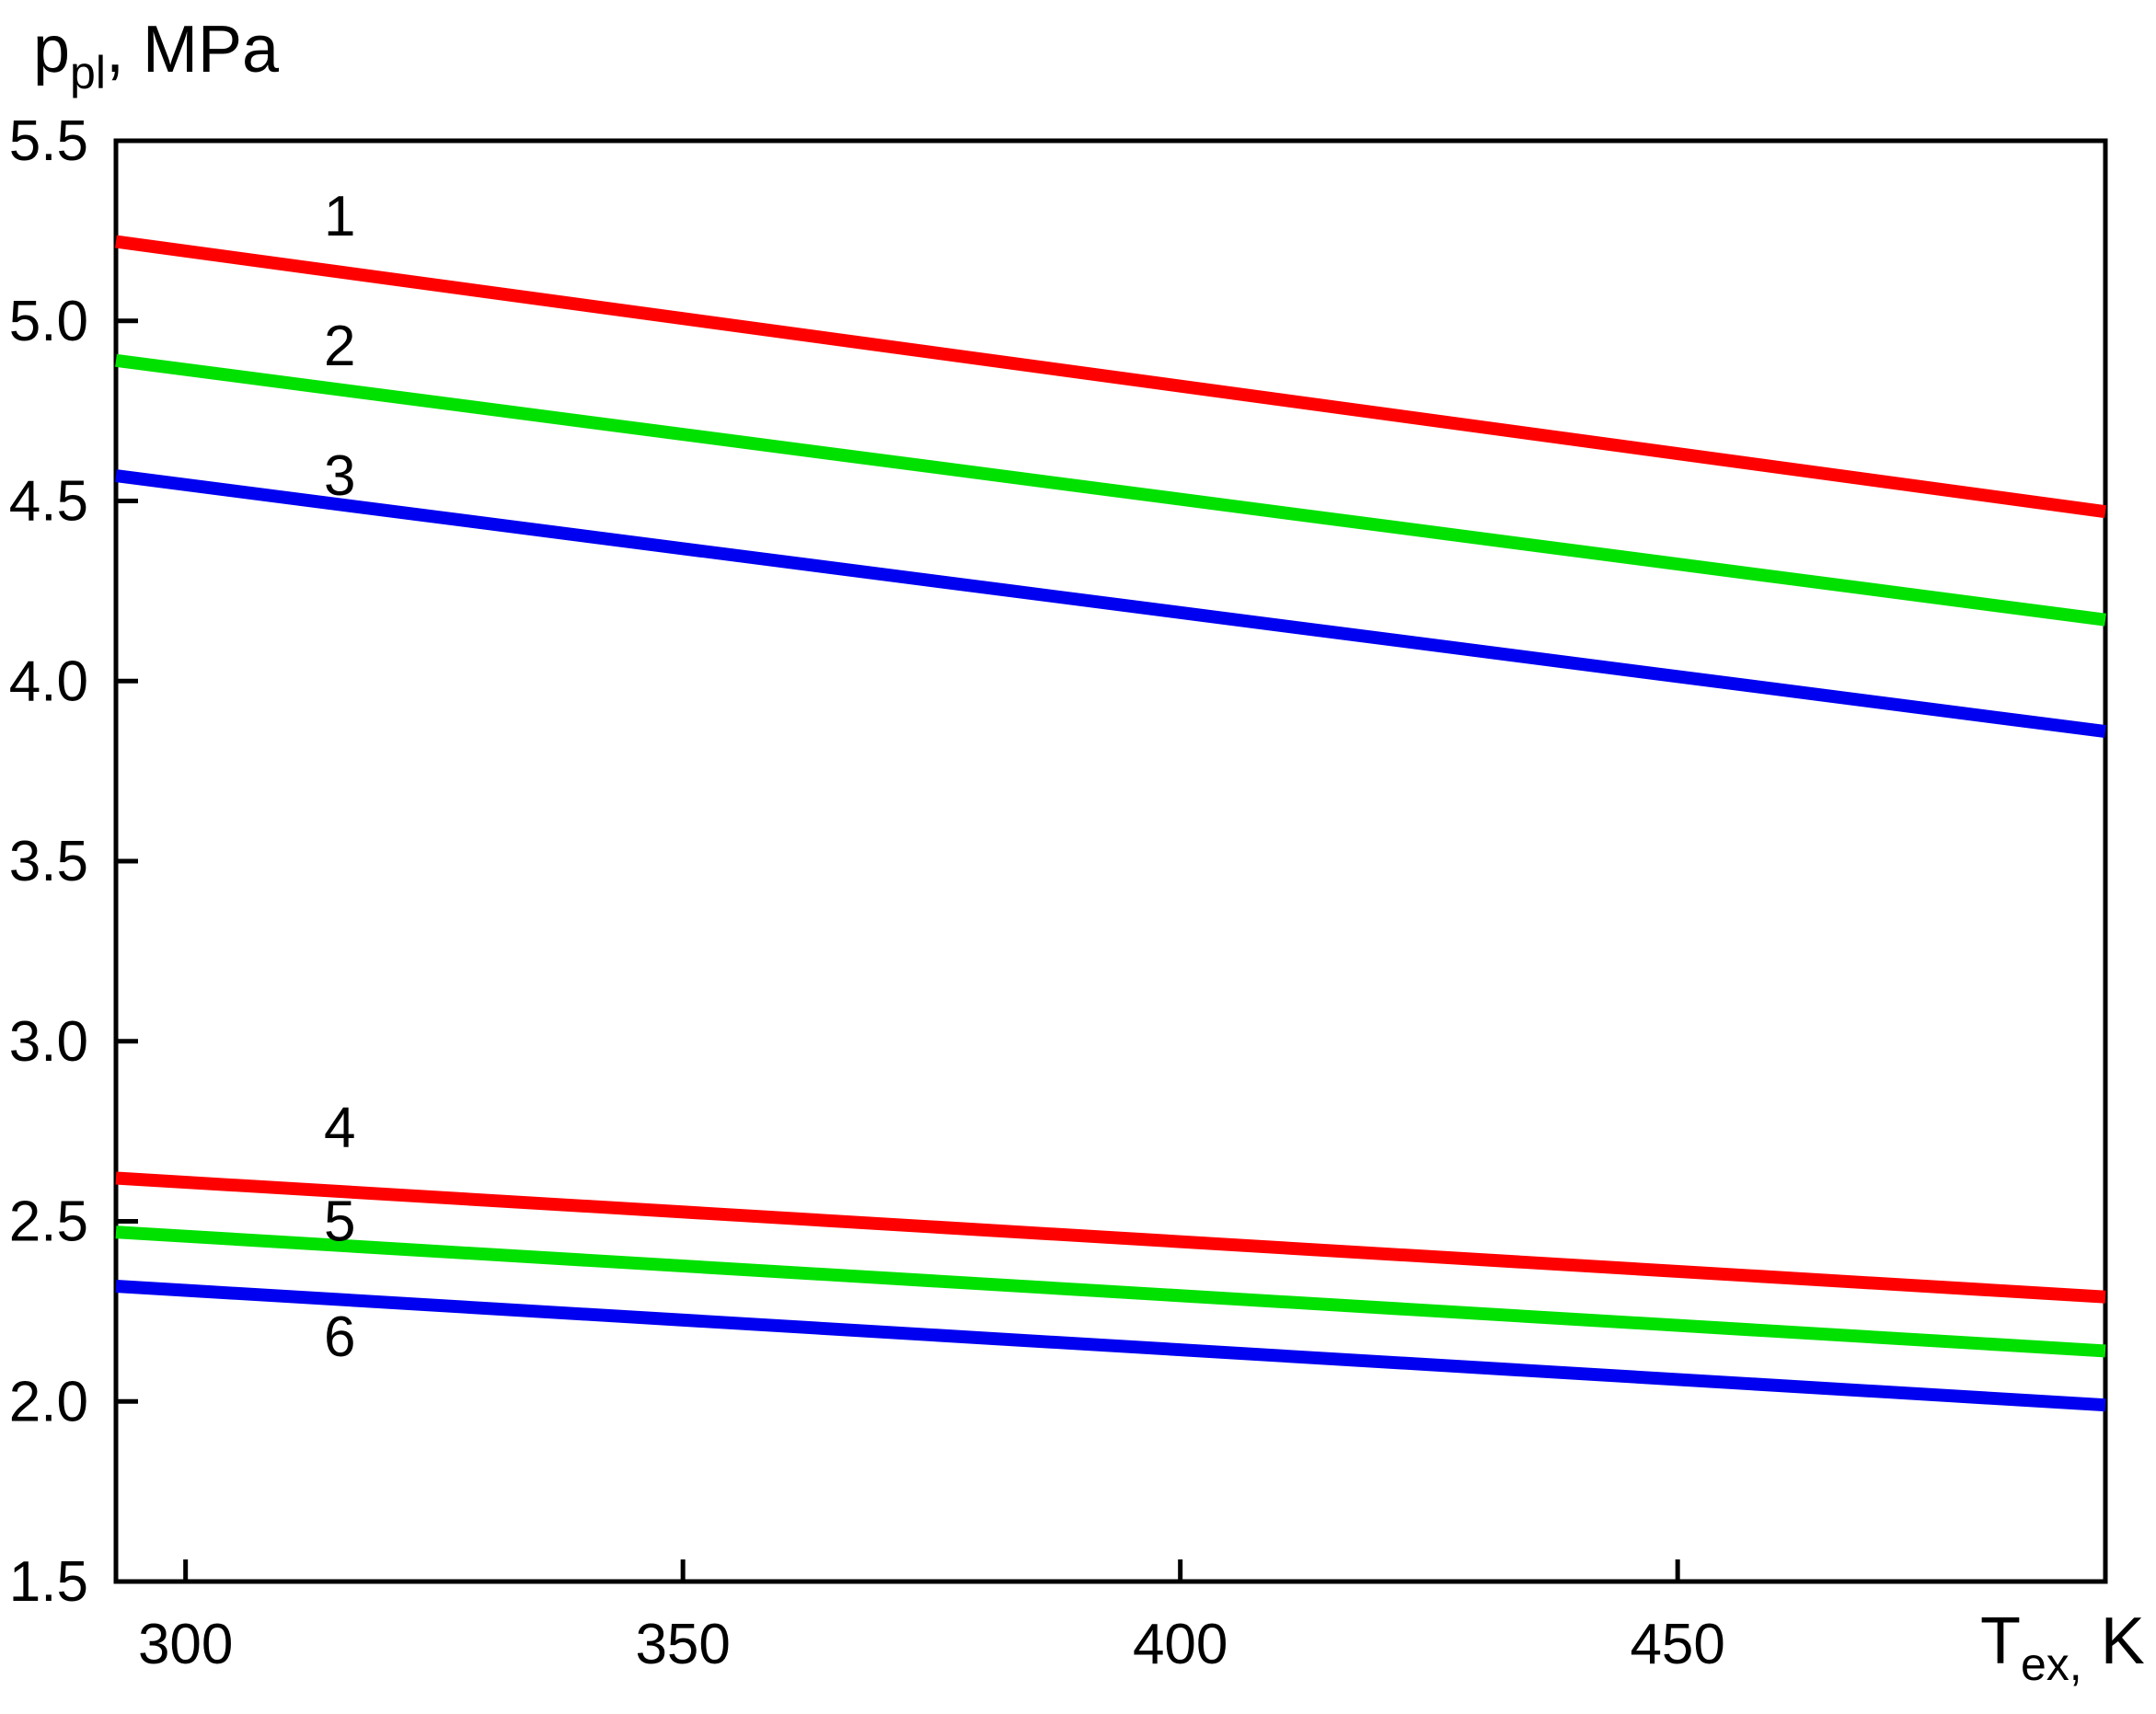  I want to click on y-tick-label: 3.0, so click(48, 1042).